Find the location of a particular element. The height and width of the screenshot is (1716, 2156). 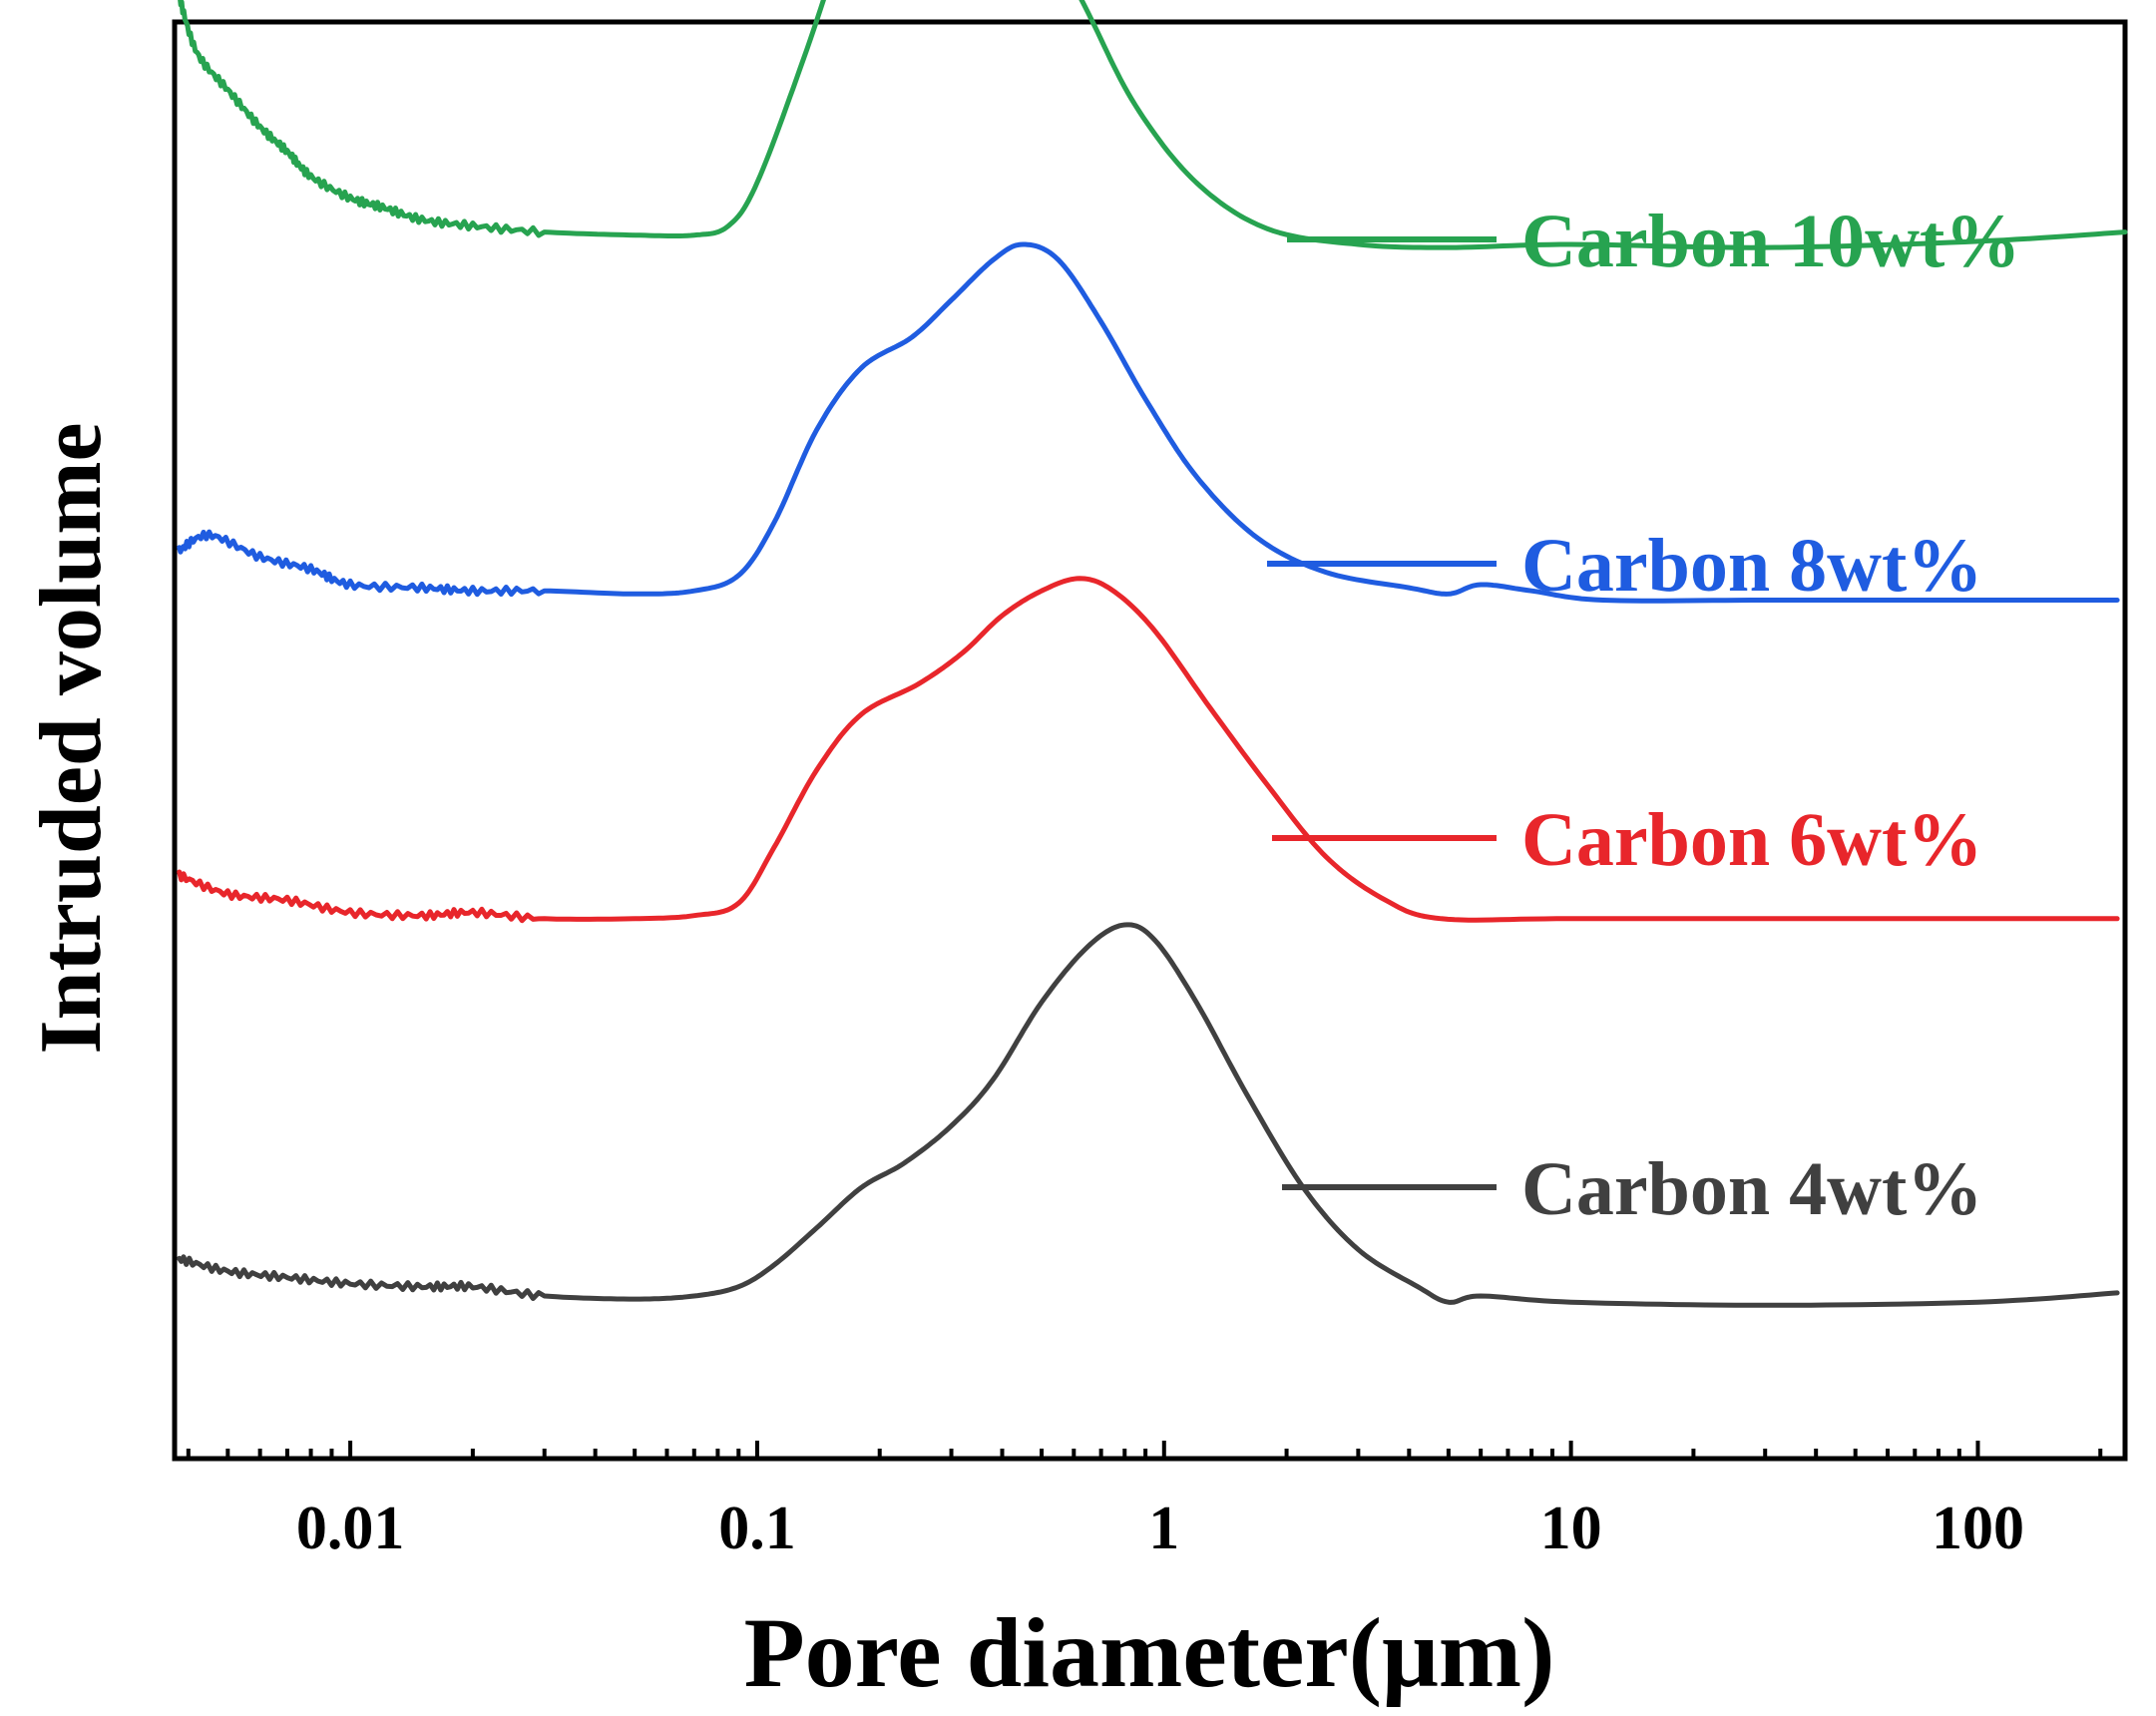

x-axis-title: Pore diameter(μm) is located at coordinates (1149, 1652).